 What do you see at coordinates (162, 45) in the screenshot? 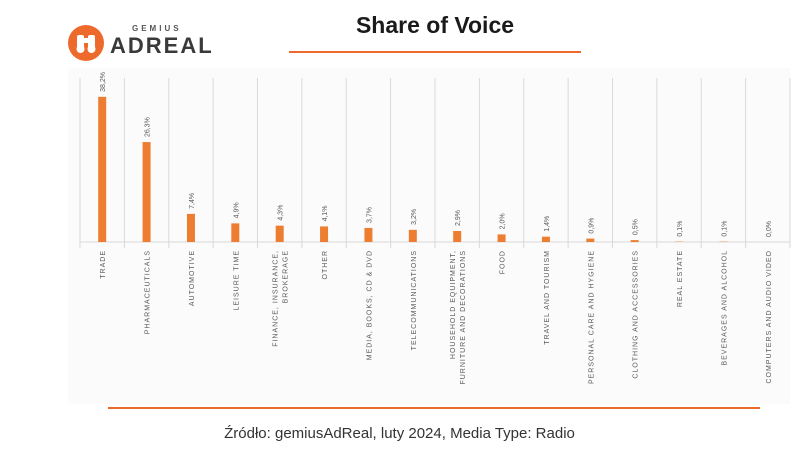
I see `logo-wordmark: ADREAL` at bounding box center [162, 45].